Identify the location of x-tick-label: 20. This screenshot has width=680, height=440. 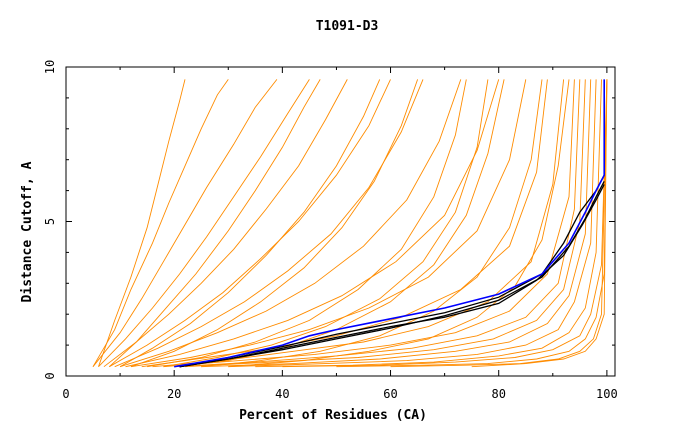
(174, 394).